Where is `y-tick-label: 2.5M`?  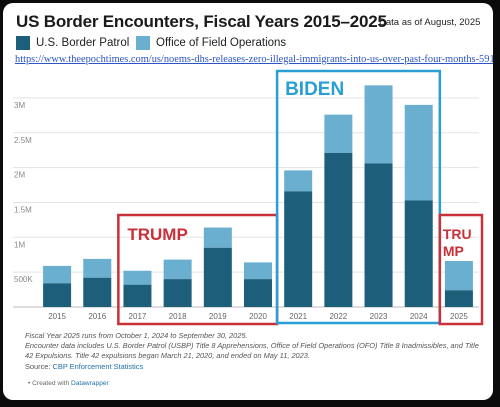
y-tick-label: 2.5M is located at coordinates (23, 140).